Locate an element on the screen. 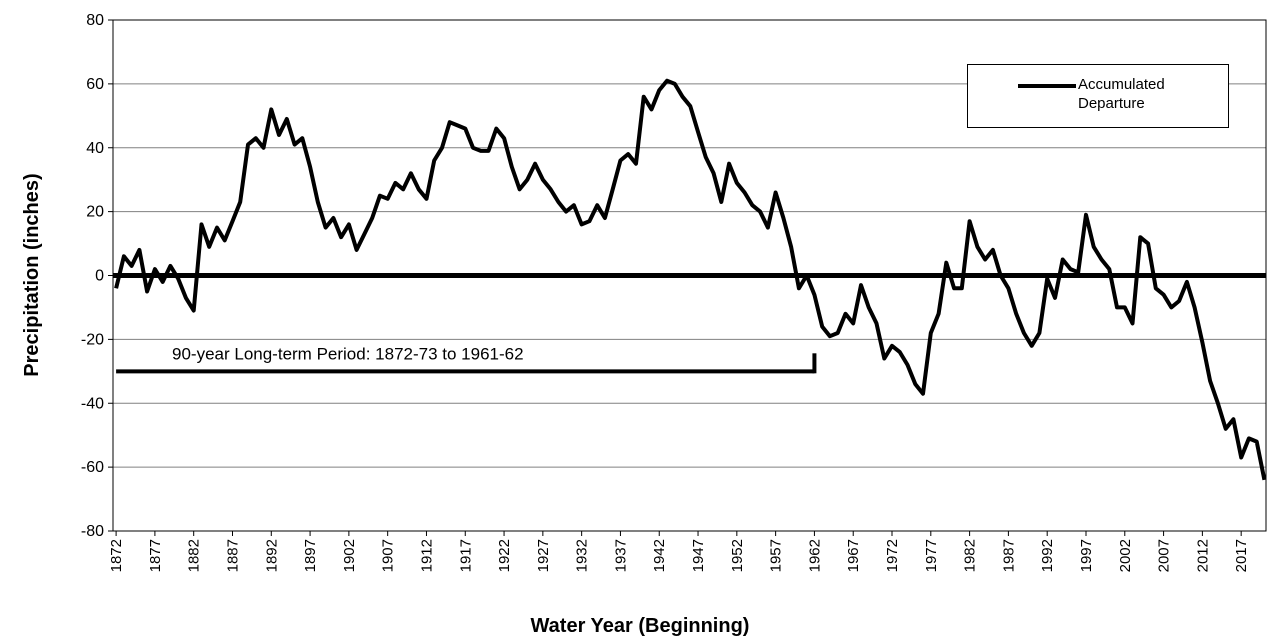 This screenshot has width=1272, height=644. x-tick-label: 1877 is located at coordinates (155, 555).